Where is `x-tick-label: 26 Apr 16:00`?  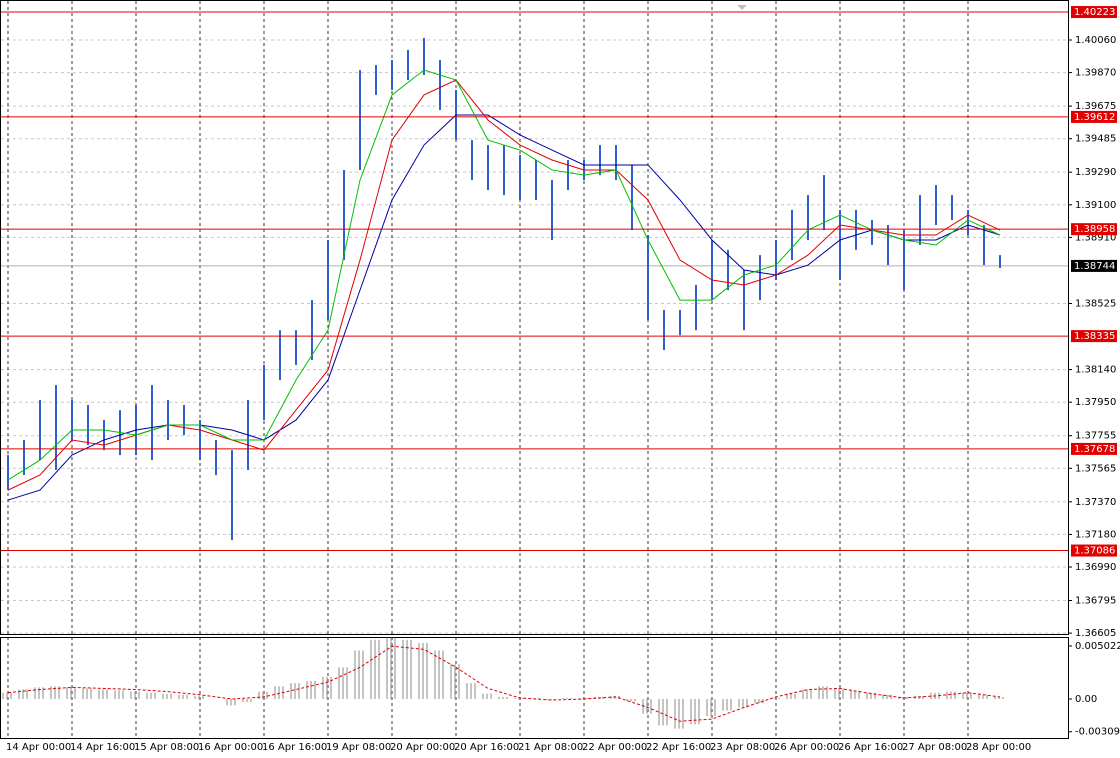
x-tick-label: 26 Apr 16:00 is located at coordinates (870, 747).